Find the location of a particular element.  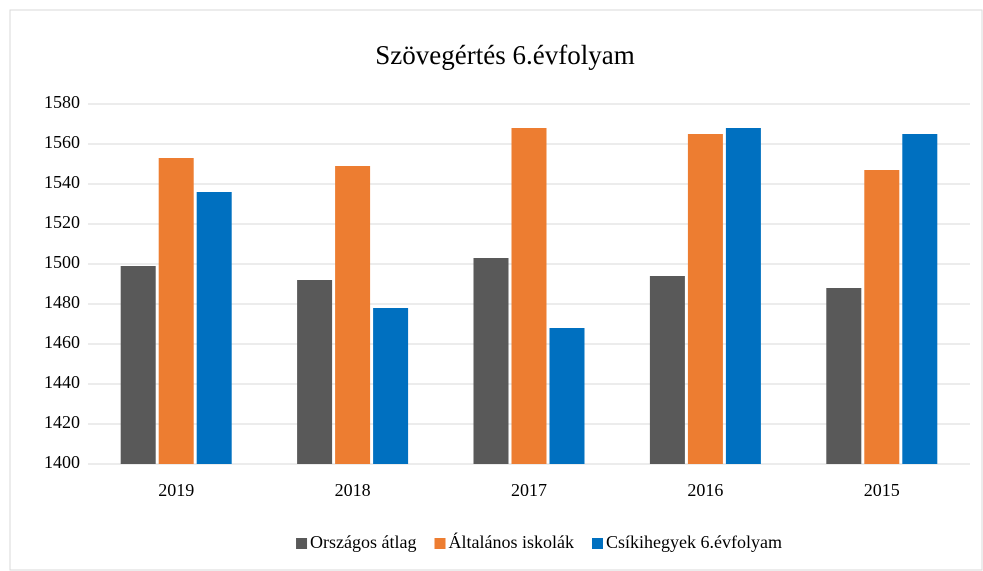

x-tick-label: 2019 is located at coordinates (176, 490).